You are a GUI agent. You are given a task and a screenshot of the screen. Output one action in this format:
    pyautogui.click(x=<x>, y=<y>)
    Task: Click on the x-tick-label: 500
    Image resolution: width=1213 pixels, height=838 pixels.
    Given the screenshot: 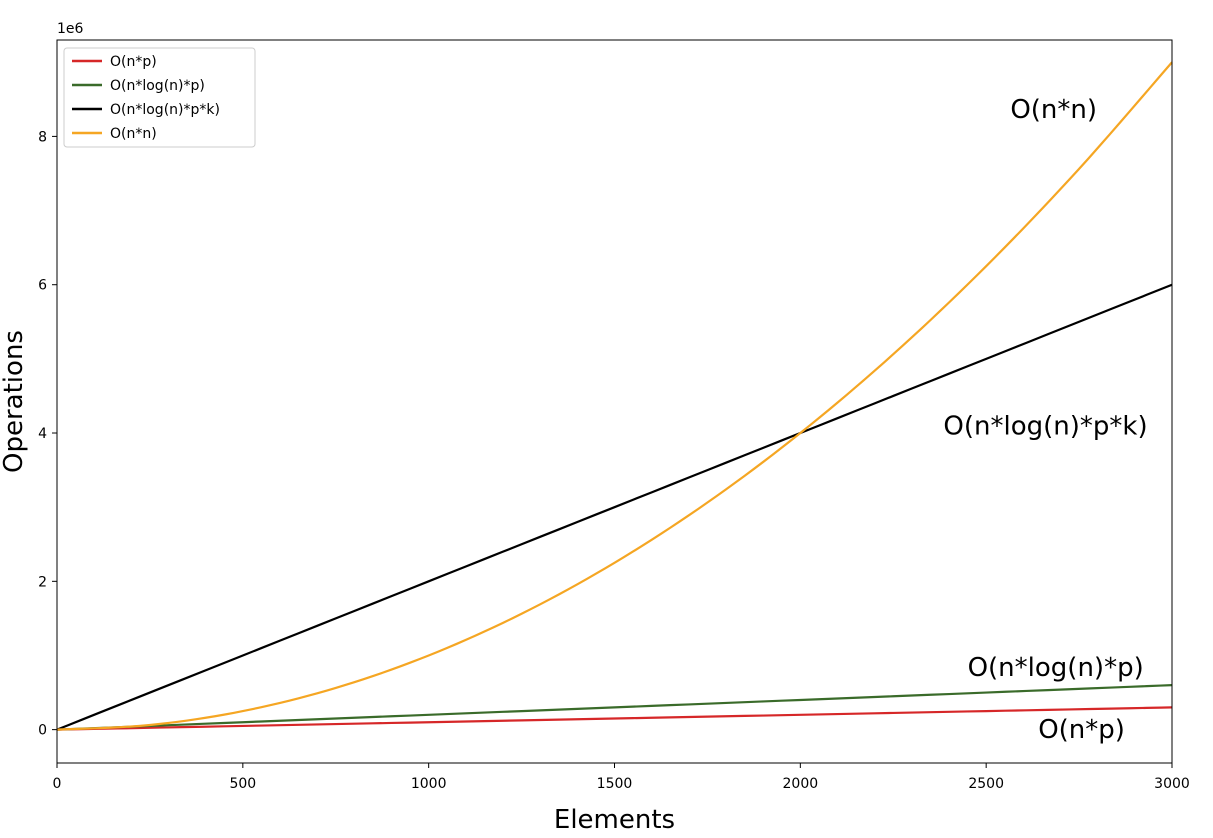 What is the action you would take?
    pyautogui.click(x=242, y=784)
    